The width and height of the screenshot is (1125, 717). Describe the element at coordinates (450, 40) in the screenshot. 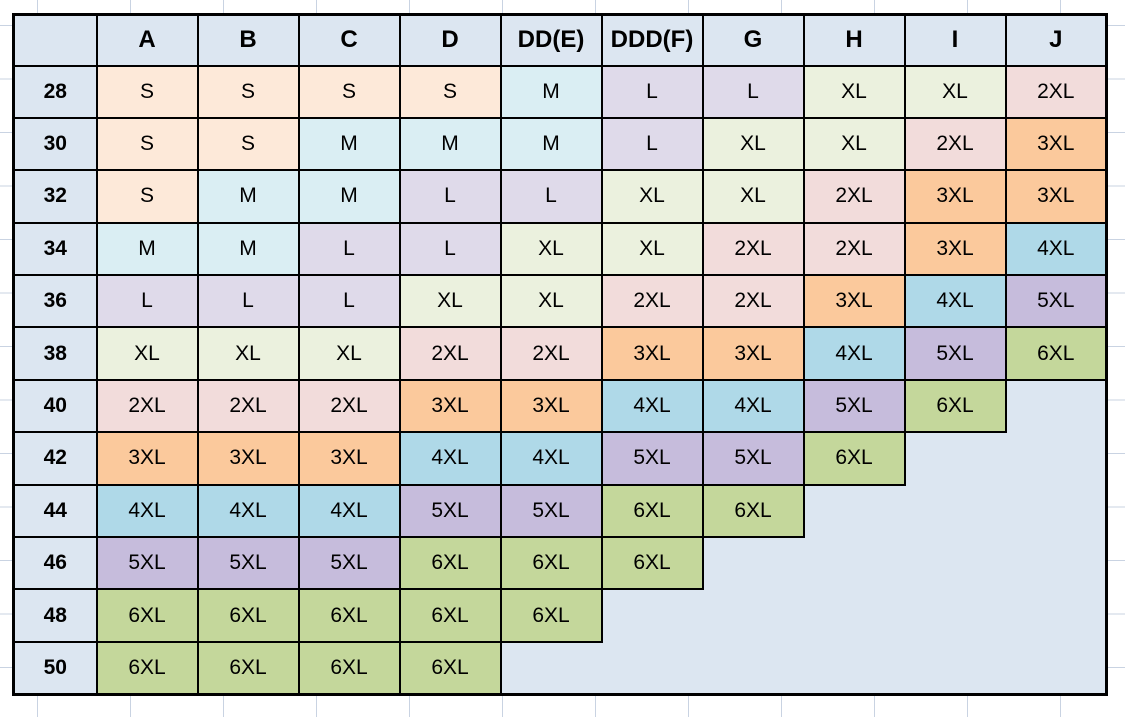

I see `column-header-d: D` at that location.